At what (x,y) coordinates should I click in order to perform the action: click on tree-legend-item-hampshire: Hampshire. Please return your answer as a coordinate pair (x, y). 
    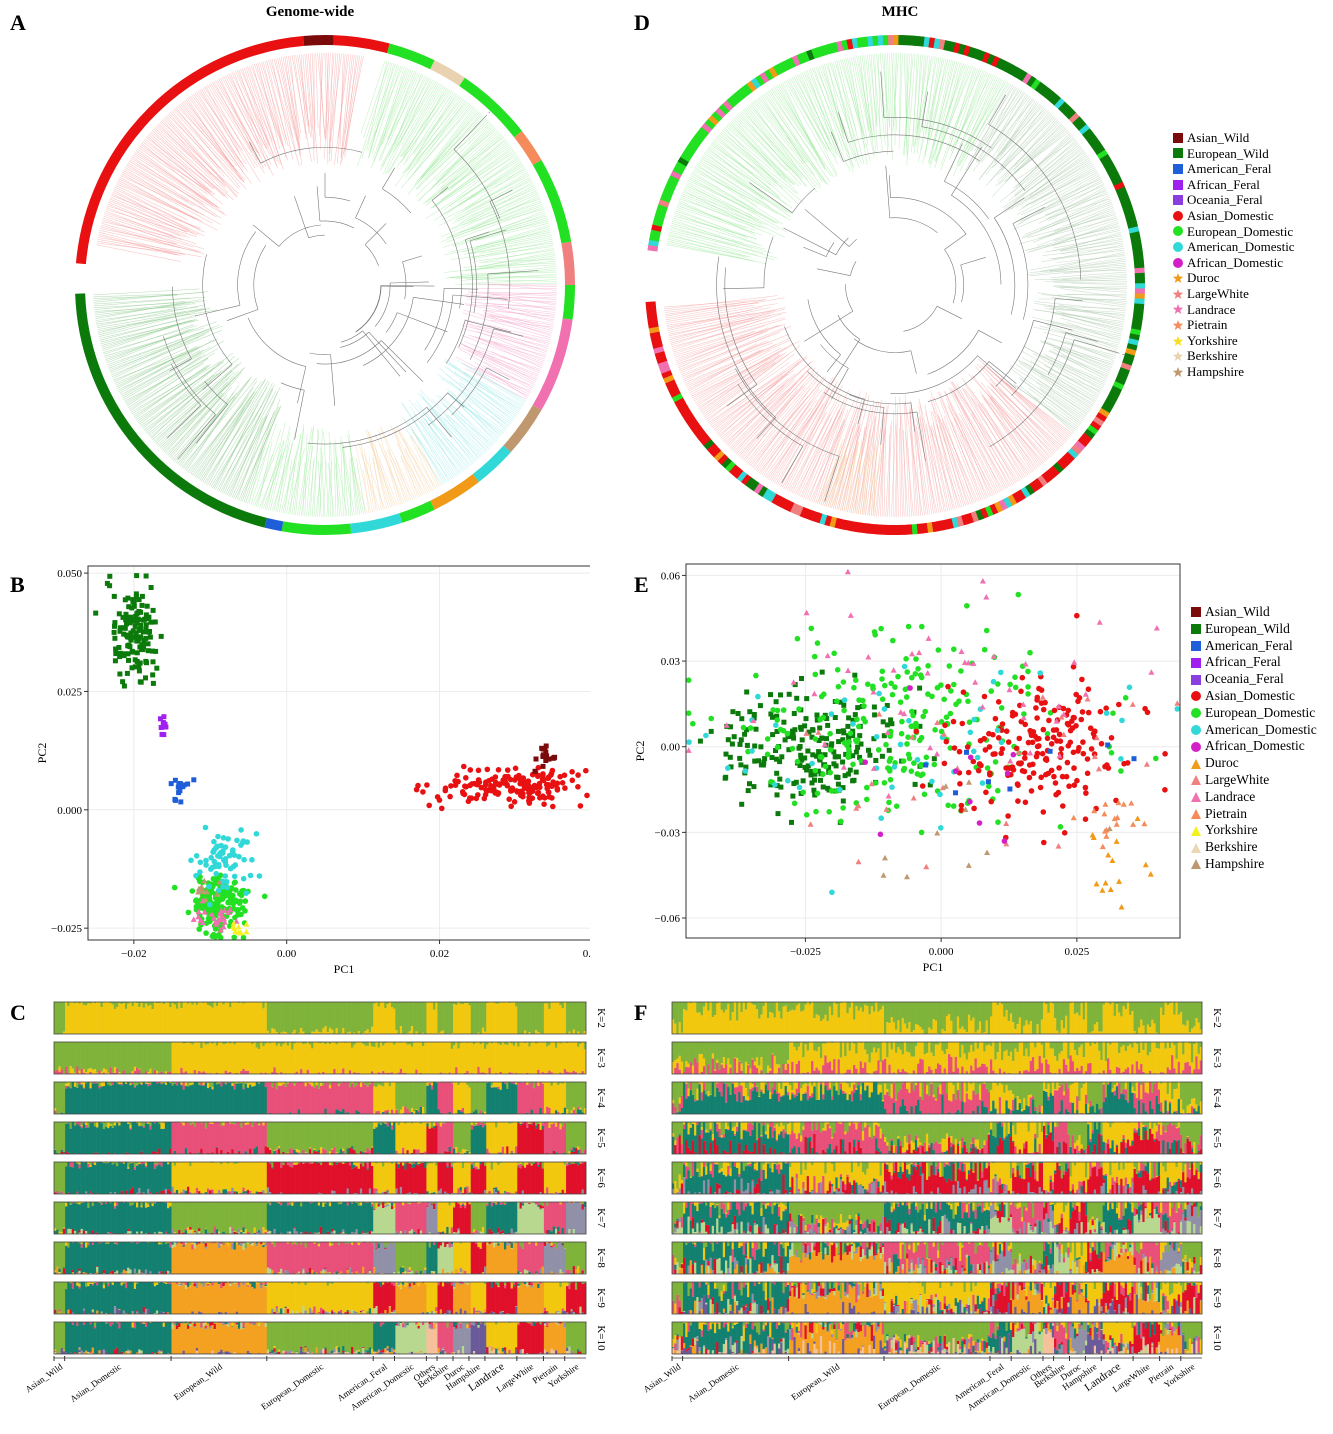
    Looking at the image, I should click on (1232, 372).